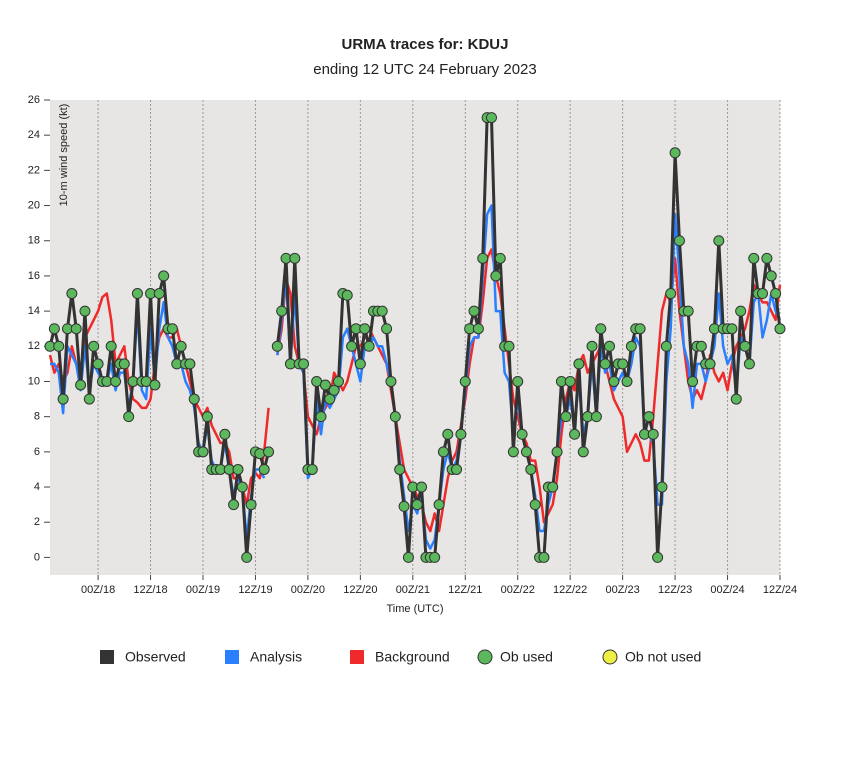 This screenshot has height=780, width=850. Describe the element at coordinates (727, 590) in the screenshot. I see `x-tick-label: 00Z/24` at that location.